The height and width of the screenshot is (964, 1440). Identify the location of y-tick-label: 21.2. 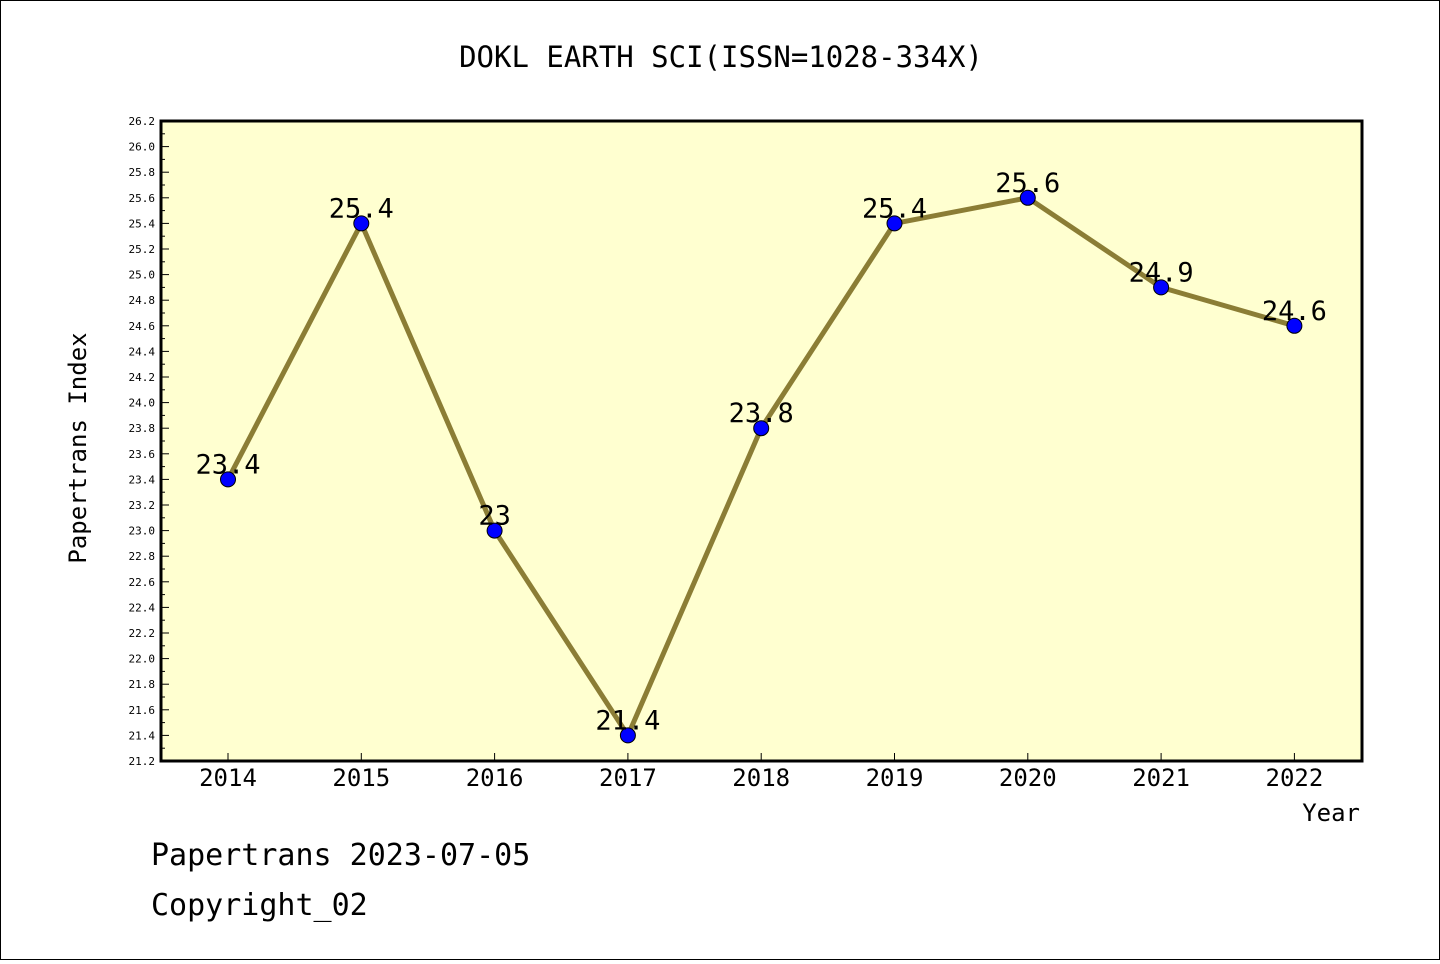
(142, 761).